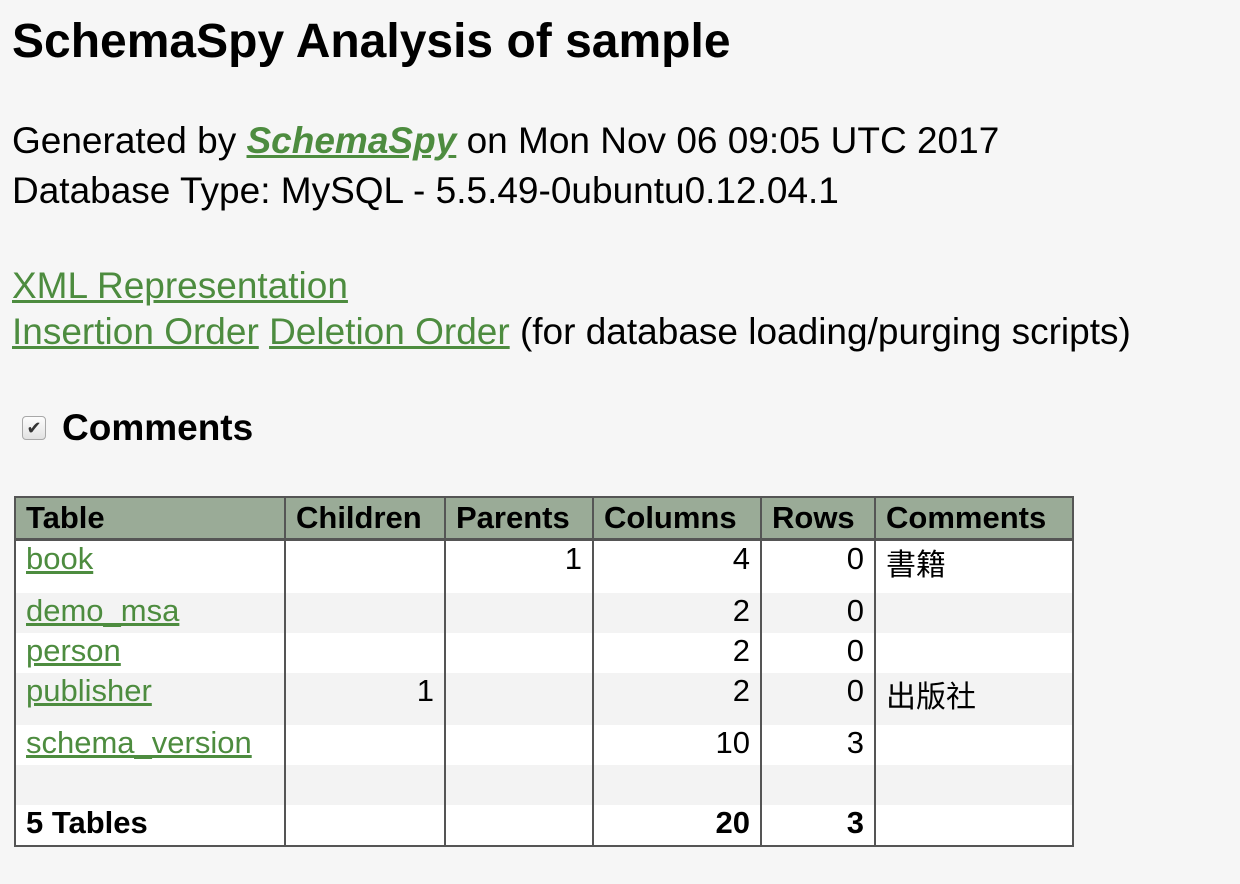 This screenshot has width=1240, height=884. I want to click on insertion-order-link: Insertion Order, so click(135, 331).